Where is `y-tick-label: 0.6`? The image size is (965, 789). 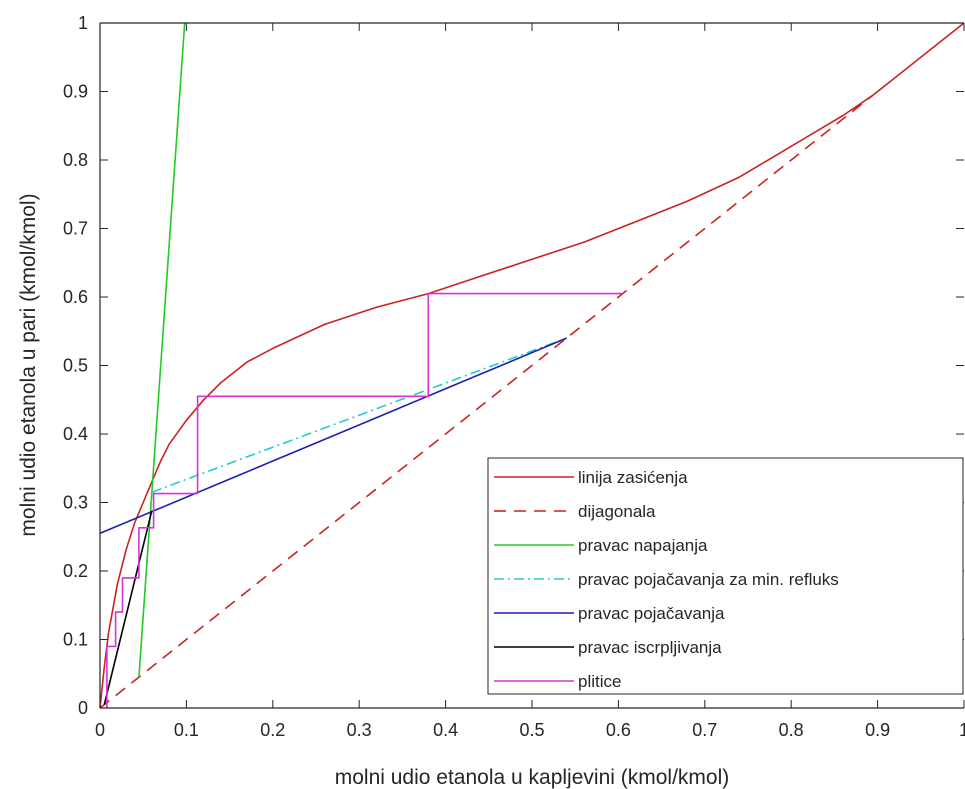
y-tick-label: 0.6 is located at coordinates (75, 297).